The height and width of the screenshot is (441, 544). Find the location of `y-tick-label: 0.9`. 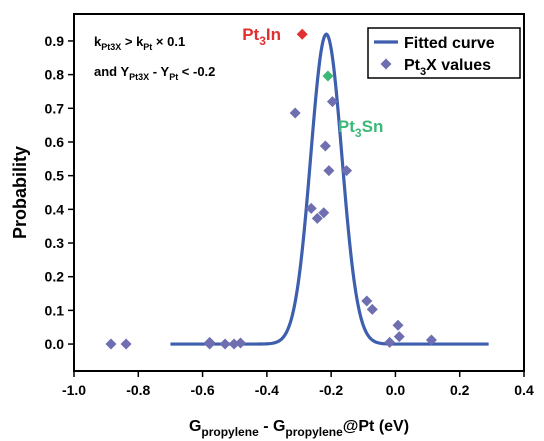

y-tick-label: 0.9 is located at coordinates (55, 41).